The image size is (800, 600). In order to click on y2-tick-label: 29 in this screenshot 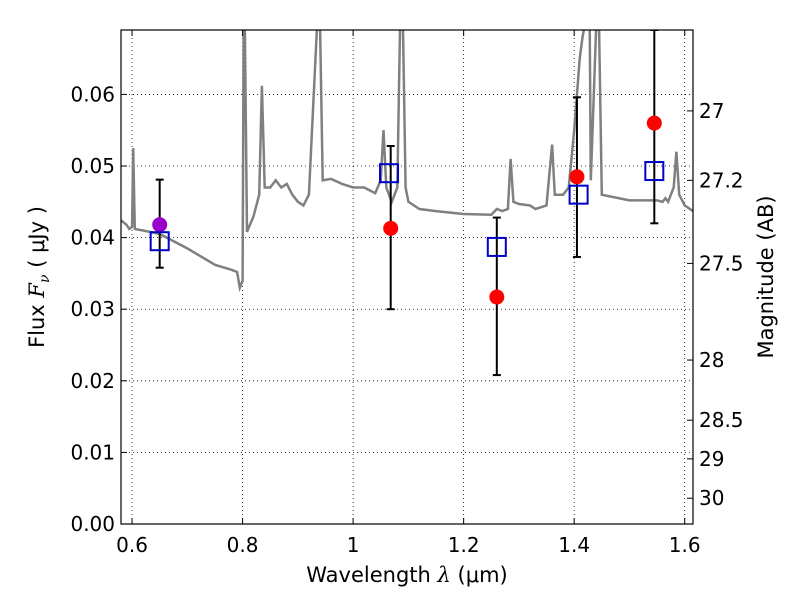, I will do `click(711, 459)`.